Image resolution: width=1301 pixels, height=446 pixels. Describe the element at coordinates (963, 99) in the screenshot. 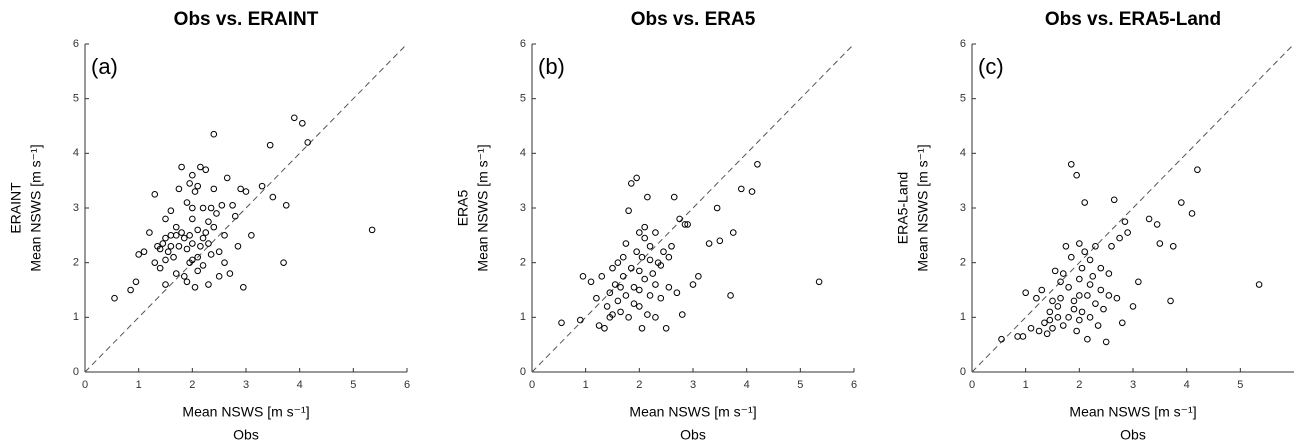

I see `y-tick-label: 5` at that location.